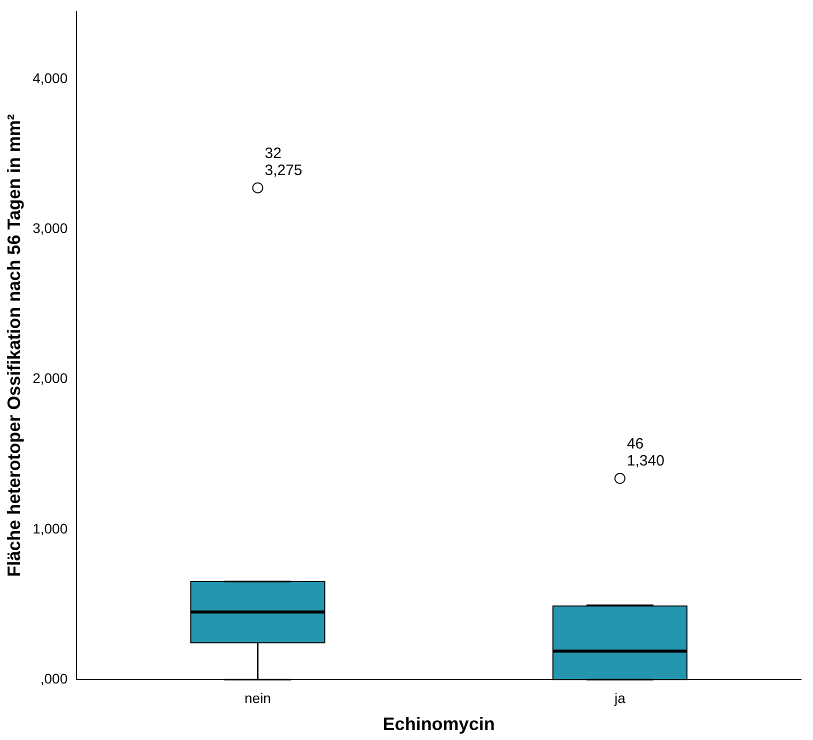 The width and height of the screenshot is (813, 740). What do you see at coordinates (50, 78) in the screenshot?
I see `y-tick-label: 4,000` at bounding box center [50, 78].